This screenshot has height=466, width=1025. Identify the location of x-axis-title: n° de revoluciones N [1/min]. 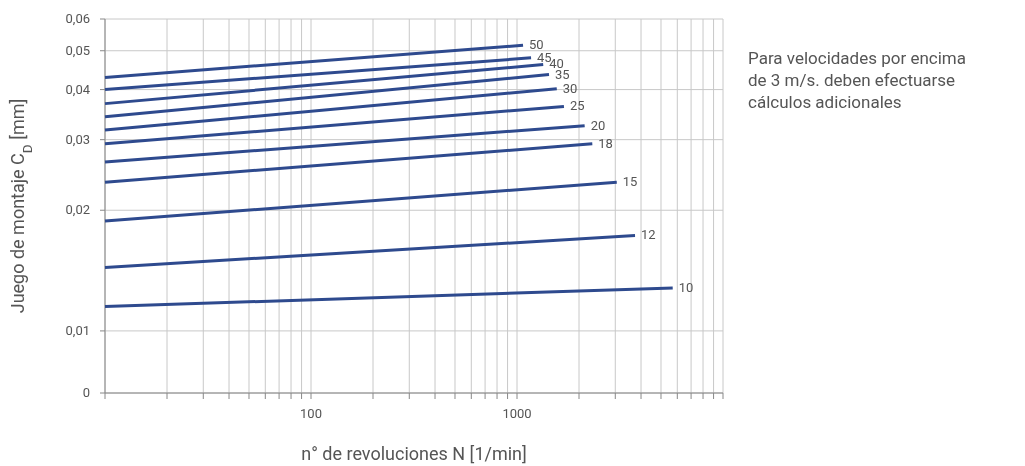
(414, 453).